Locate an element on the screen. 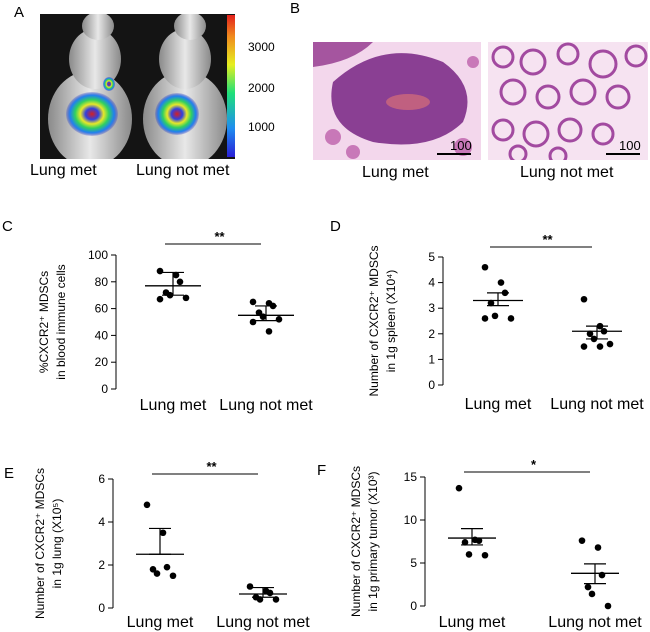 This screenshot has height=632, width=650. chart-e-category-label: Lung not met is located at coordinates (263, 622).